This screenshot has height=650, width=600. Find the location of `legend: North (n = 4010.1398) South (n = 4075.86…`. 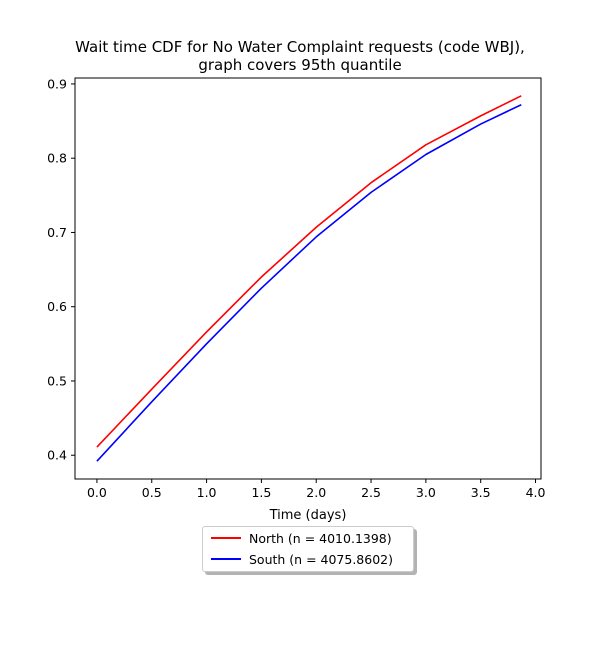

legend: North (n = 4010.1398) South (n = 4075.86… is located at coordinates (308, 549).